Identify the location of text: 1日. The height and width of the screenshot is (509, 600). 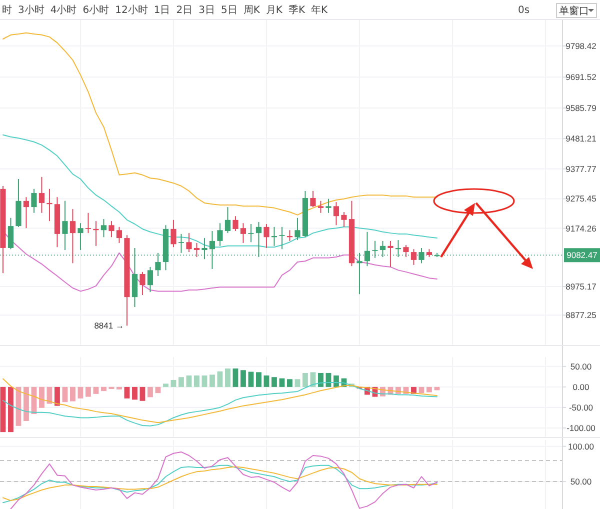
(162, 10).